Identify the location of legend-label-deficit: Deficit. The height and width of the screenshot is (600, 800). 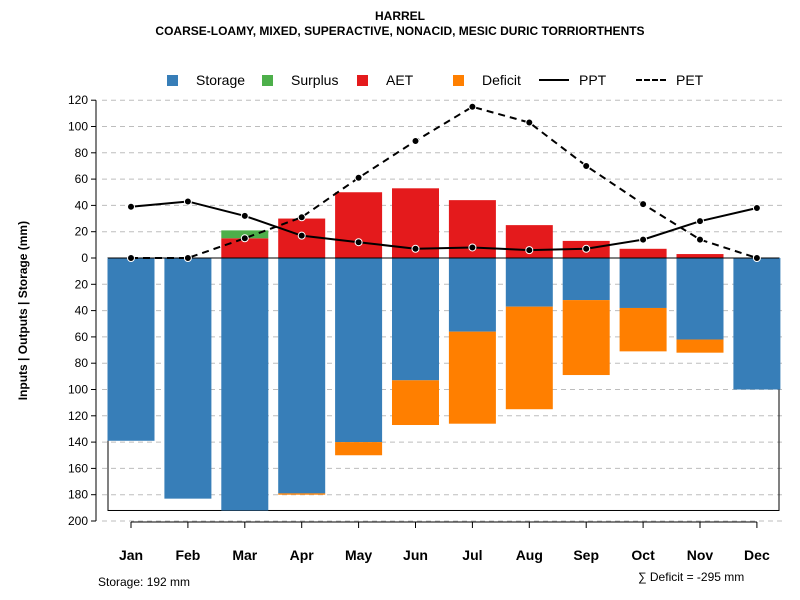
(501, 80).